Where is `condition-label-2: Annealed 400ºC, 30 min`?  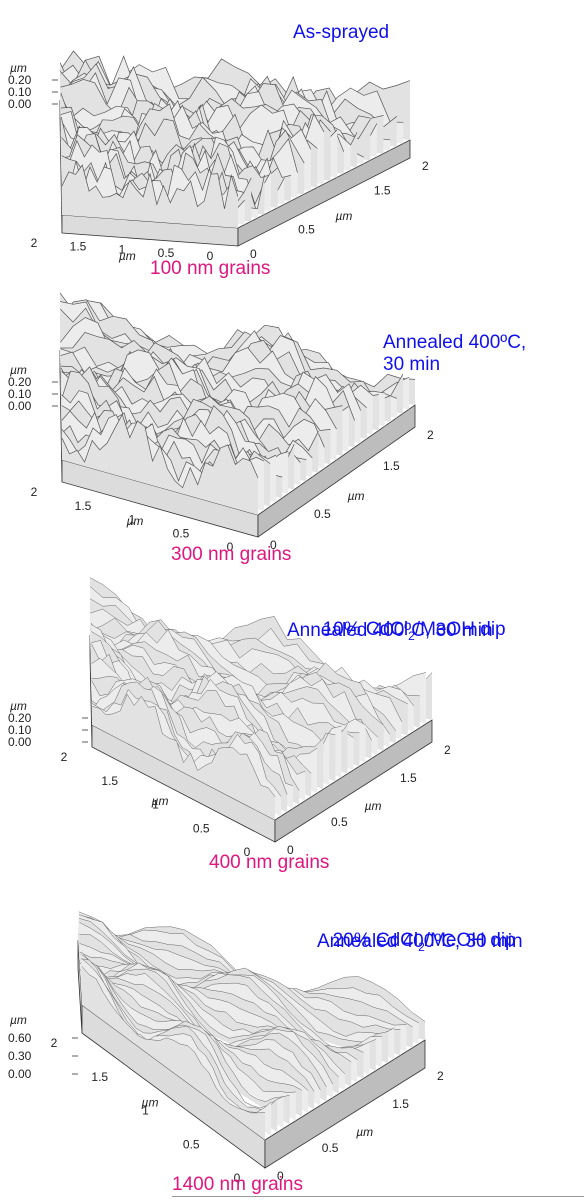
condition-label-2: Annealed 400ºC, 30 min is located at coordinates (455, 353).